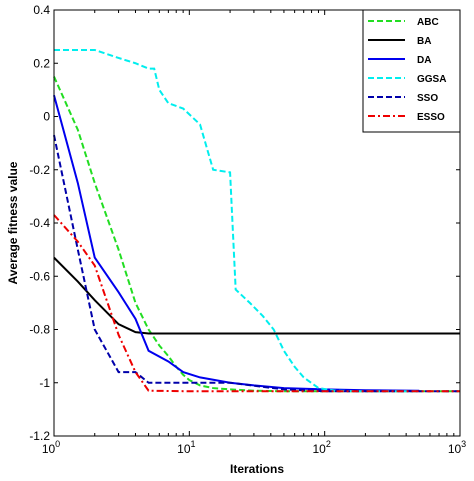  Describe the element at coordinates (46, 117) in the screenshot. I see `y-tick-label: 0` at that location.